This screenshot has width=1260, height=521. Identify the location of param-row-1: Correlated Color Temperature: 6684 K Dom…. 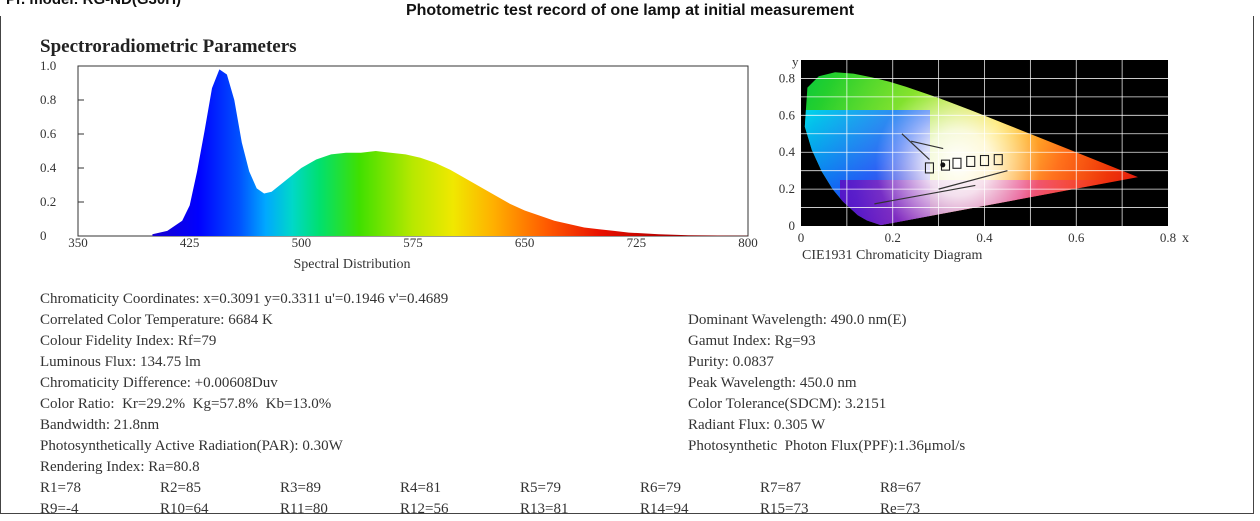
(645, 322).